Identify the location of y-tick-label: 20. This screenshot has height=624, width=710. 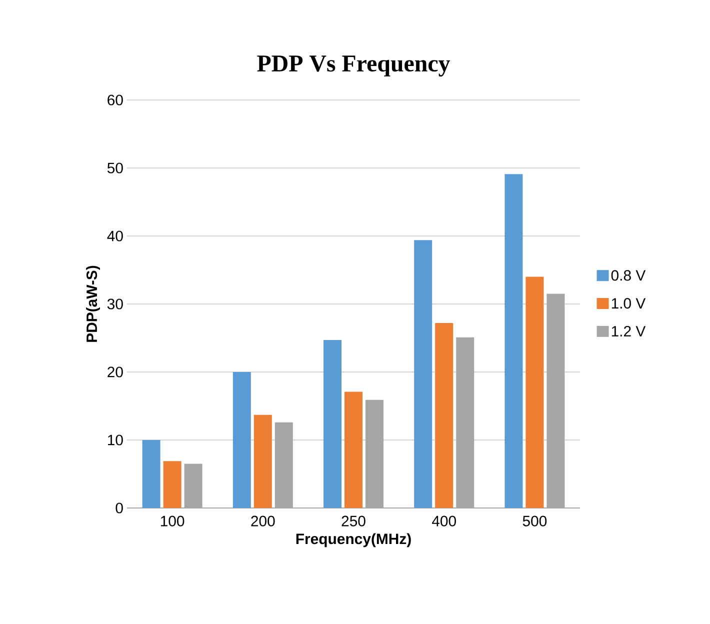
(115, 372).